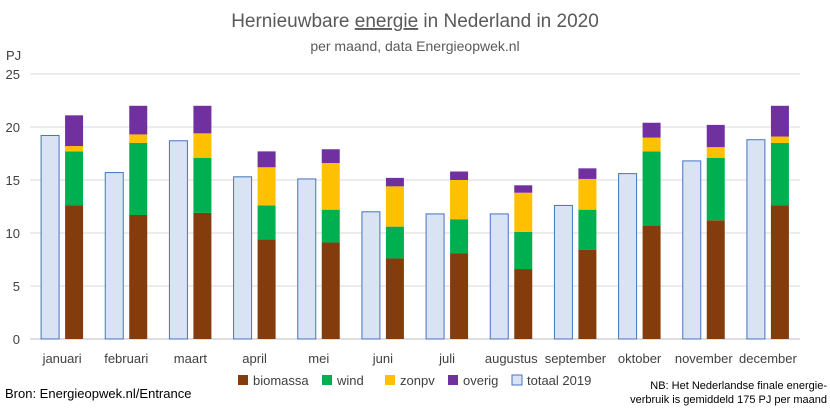 This screenshot has height=415, width=830. Describe the element at coordinates (254, 358) in the screenshot. I see `x-tick-label: april` at that location.